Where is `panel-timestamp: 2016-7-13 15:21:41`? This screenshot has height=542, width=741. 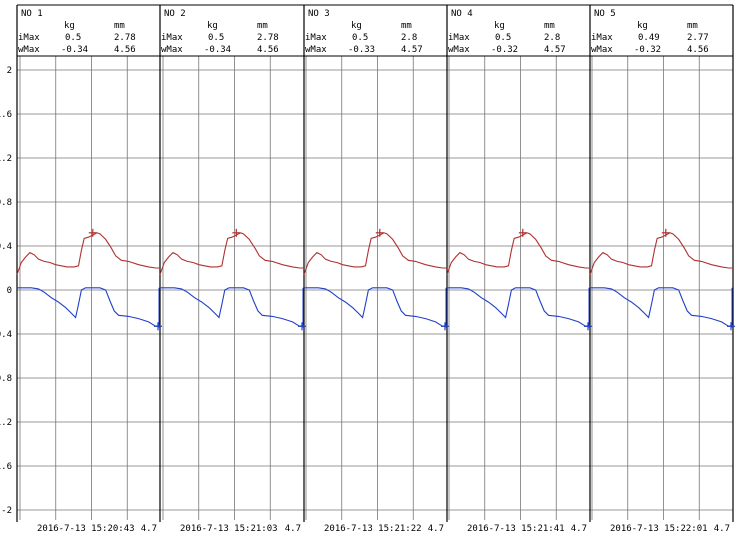 panel-timestamp: 2016-7-13 15:21:41 is located at coordinates (516, 529).